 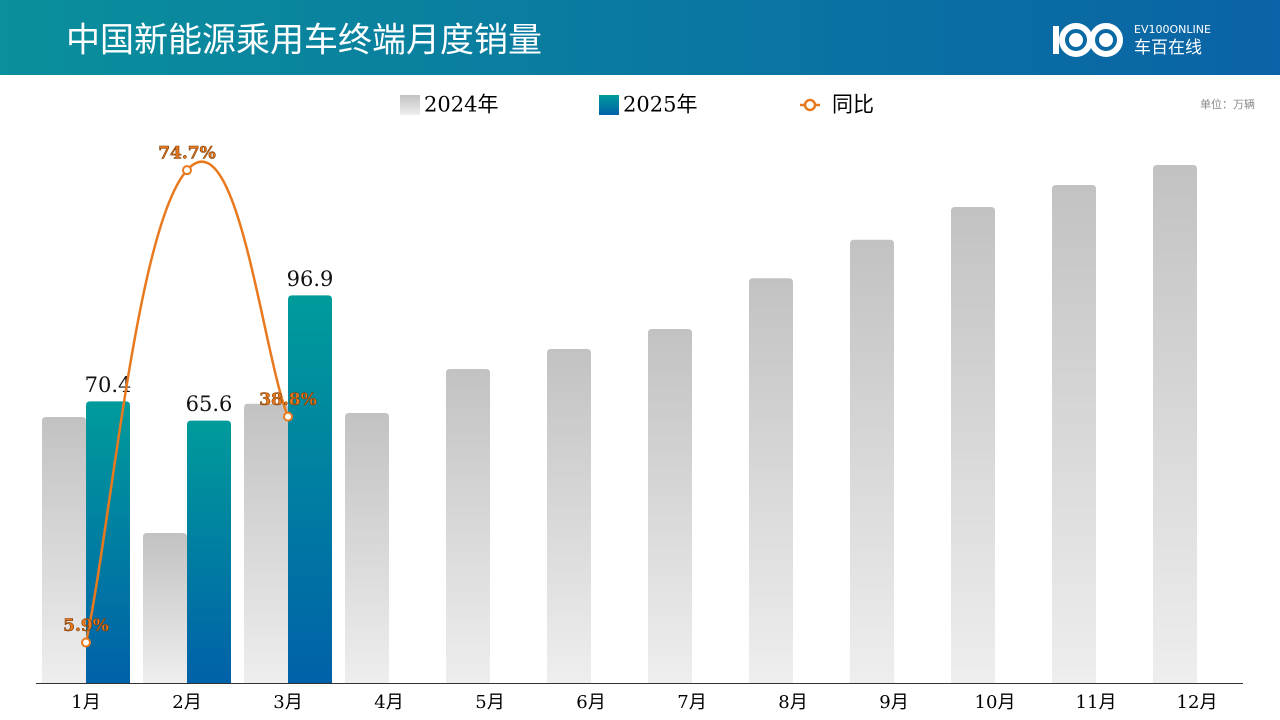 I want to click on yoy-label: 74.7%, so click(x=187, y=154).